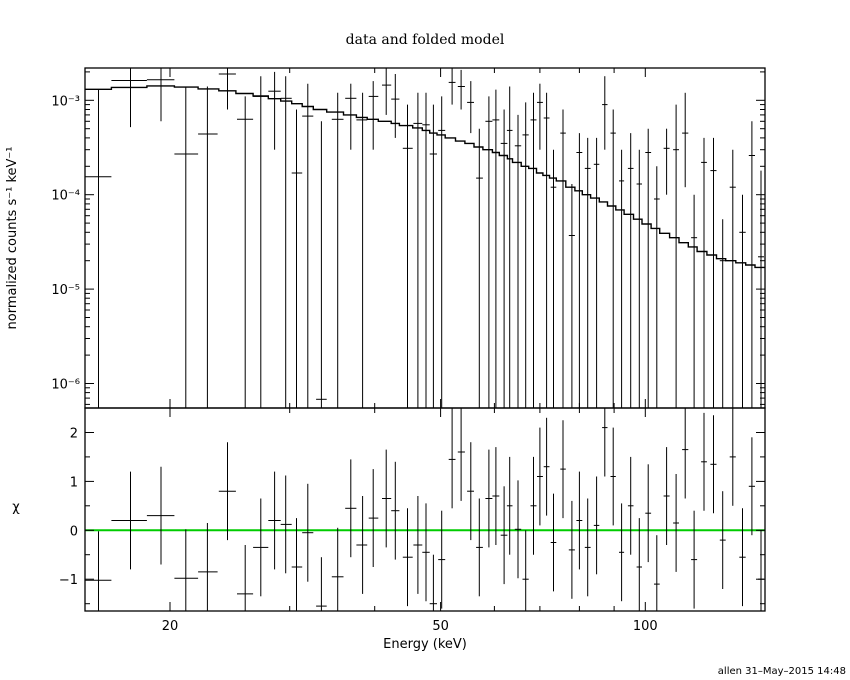 The image size is (850, 680). What do you see at coordinates (16, 507) in the screenshot?
I see `y-axis-label-bottom: χ` at bounding box center [16, 507].